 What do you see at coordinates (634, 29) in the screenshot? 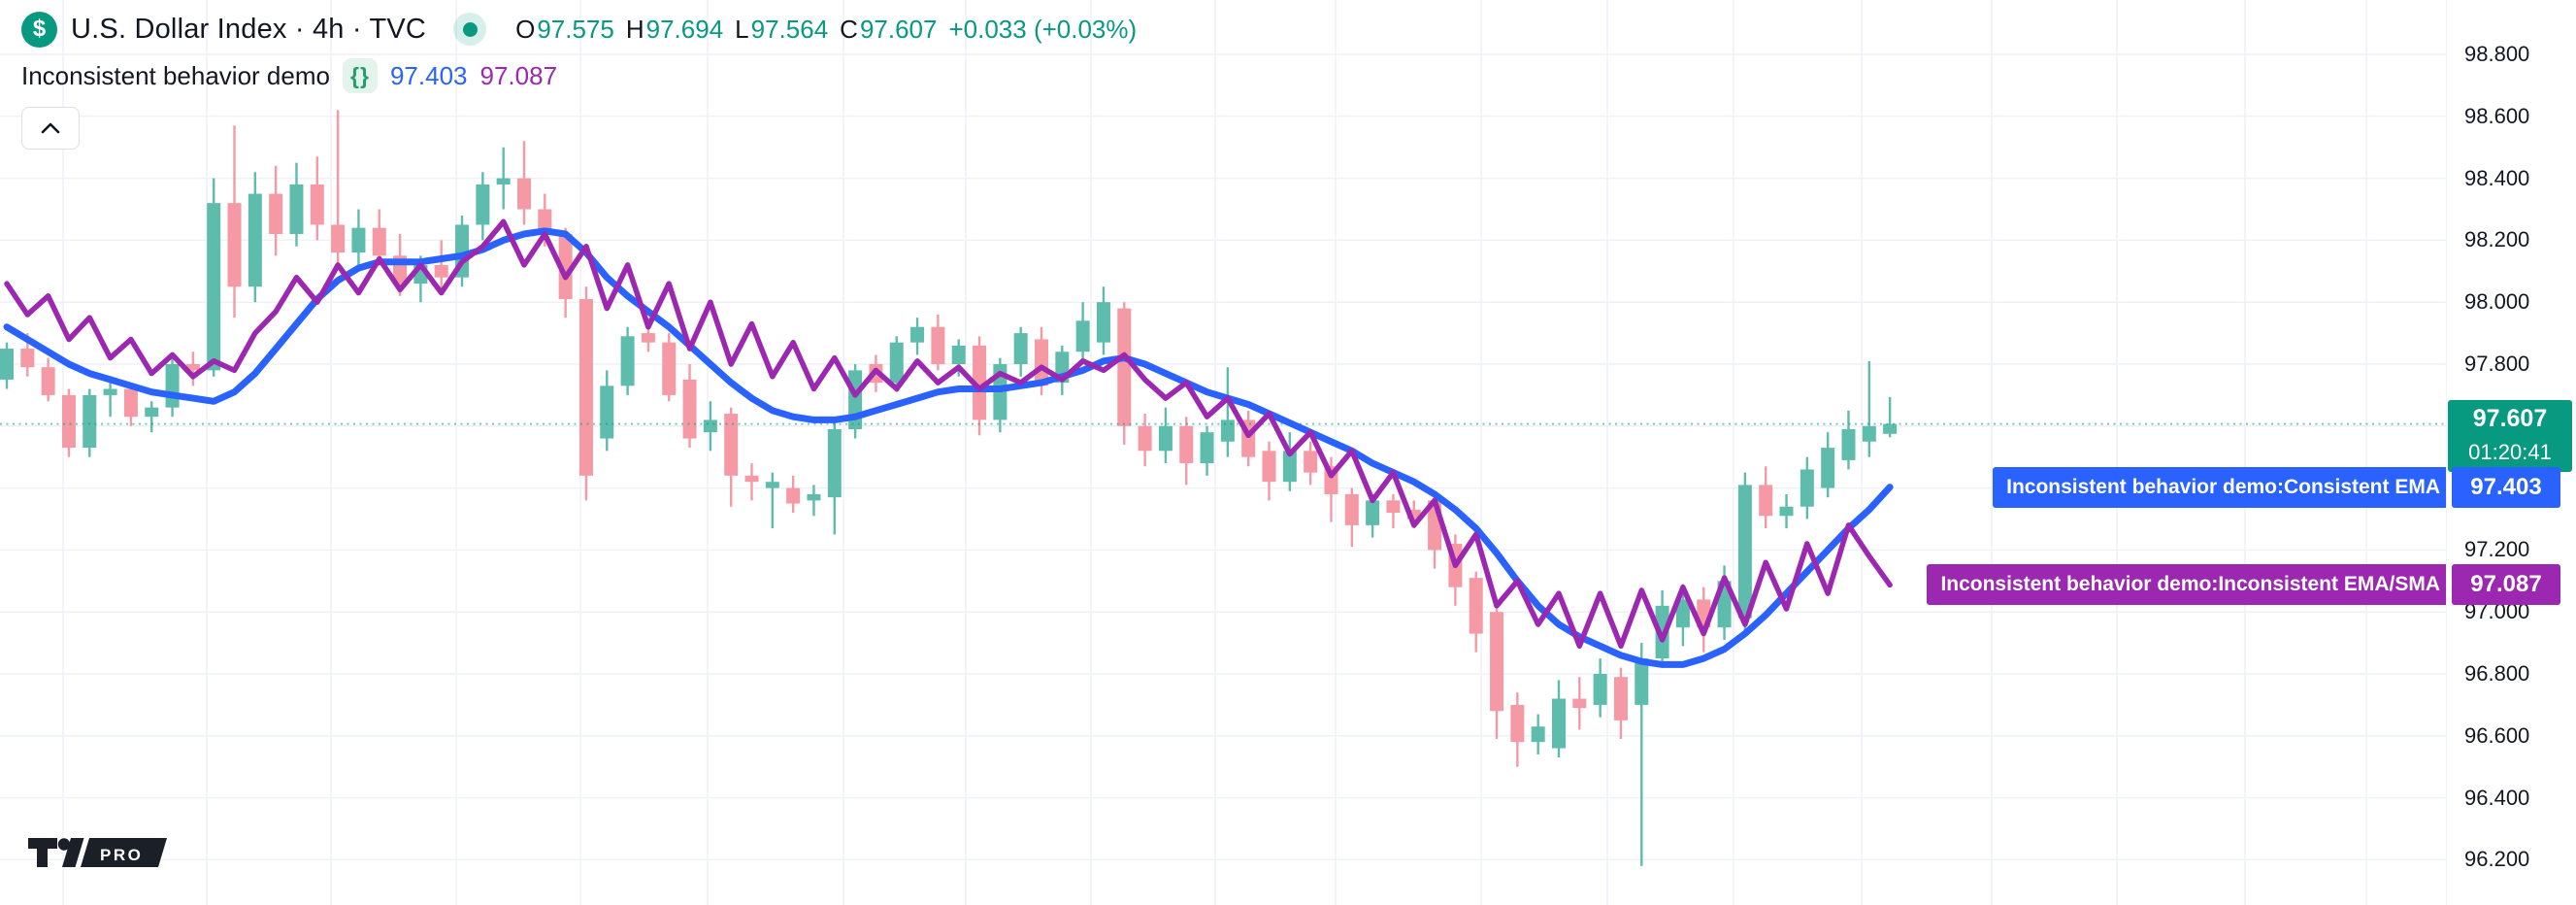
I see `high-label: H` at bounding box center [634, 29].